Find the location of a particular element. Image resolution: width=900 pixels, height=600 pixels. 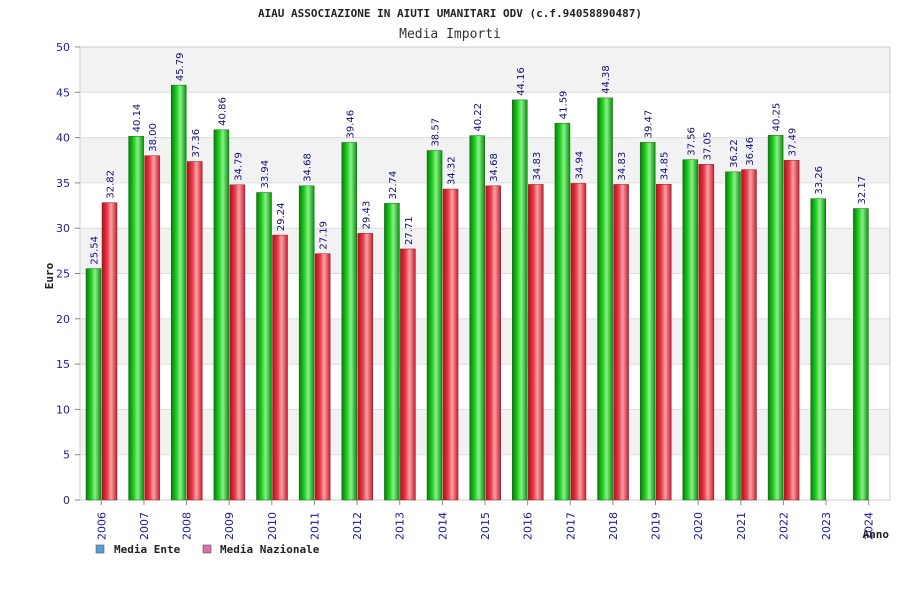

value-label-media-nazionale-2019: 34.85 is located at coordinates (665, 166).